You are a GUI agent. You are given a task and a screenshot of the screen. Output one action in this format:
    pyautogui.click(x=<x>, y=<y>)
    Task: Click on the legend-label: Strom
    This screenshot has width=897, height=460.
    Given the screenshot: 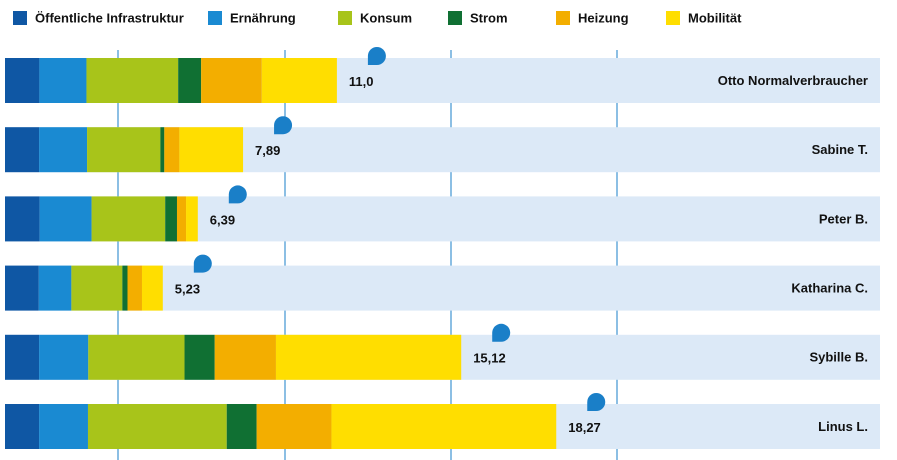 What is the action you would take?
    pyautogui.click(x=489, y=17)
    